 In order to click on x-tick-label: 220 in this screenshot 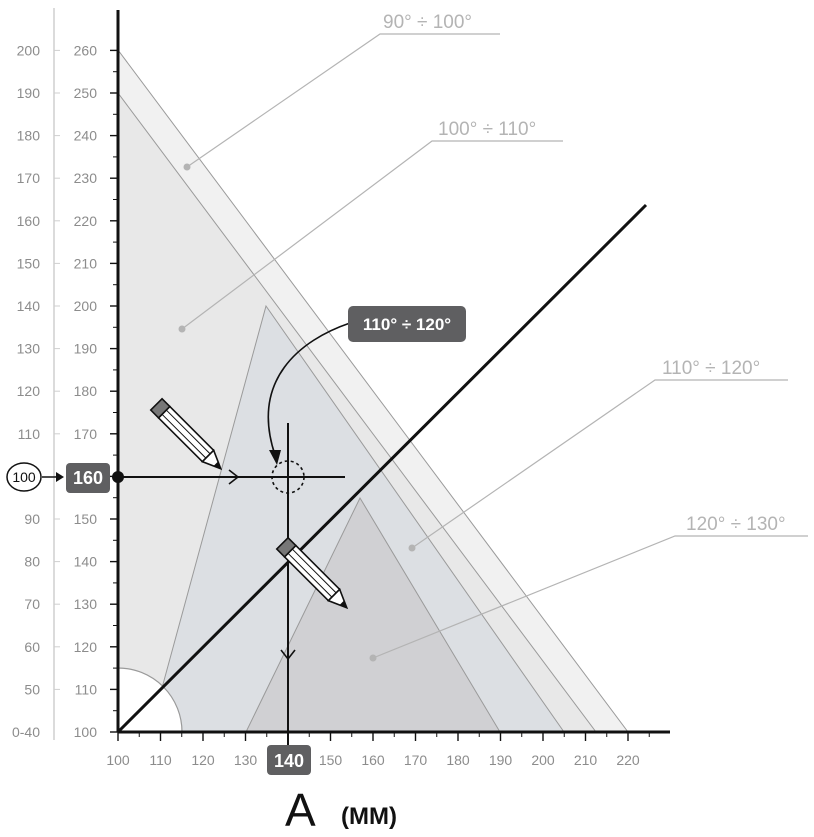, I will do `click(628, 760)`.